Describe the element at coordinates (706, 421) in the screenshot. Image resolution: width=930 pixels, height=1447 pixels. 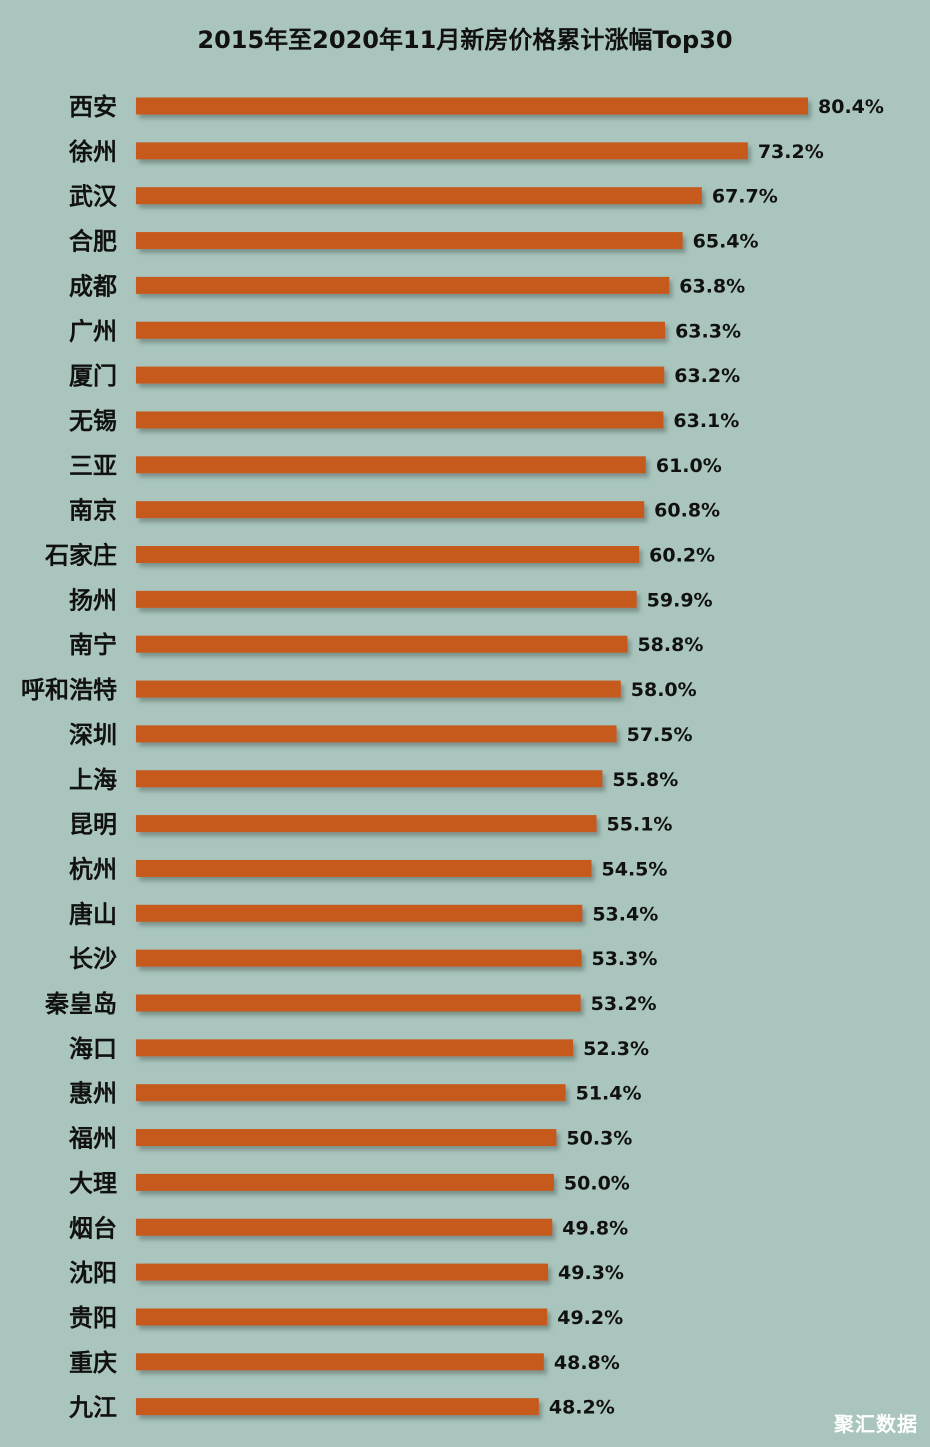
I see `value-label: 63.1%` at that location.